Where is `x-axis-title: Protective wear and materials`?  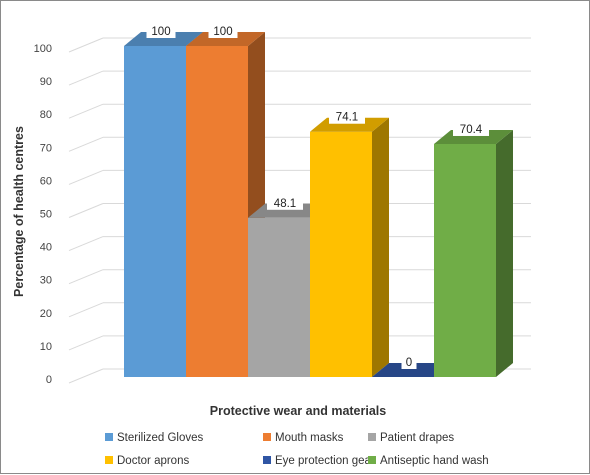
x-axis-title: Protective wear and materials is located at coordinates (298, 411).